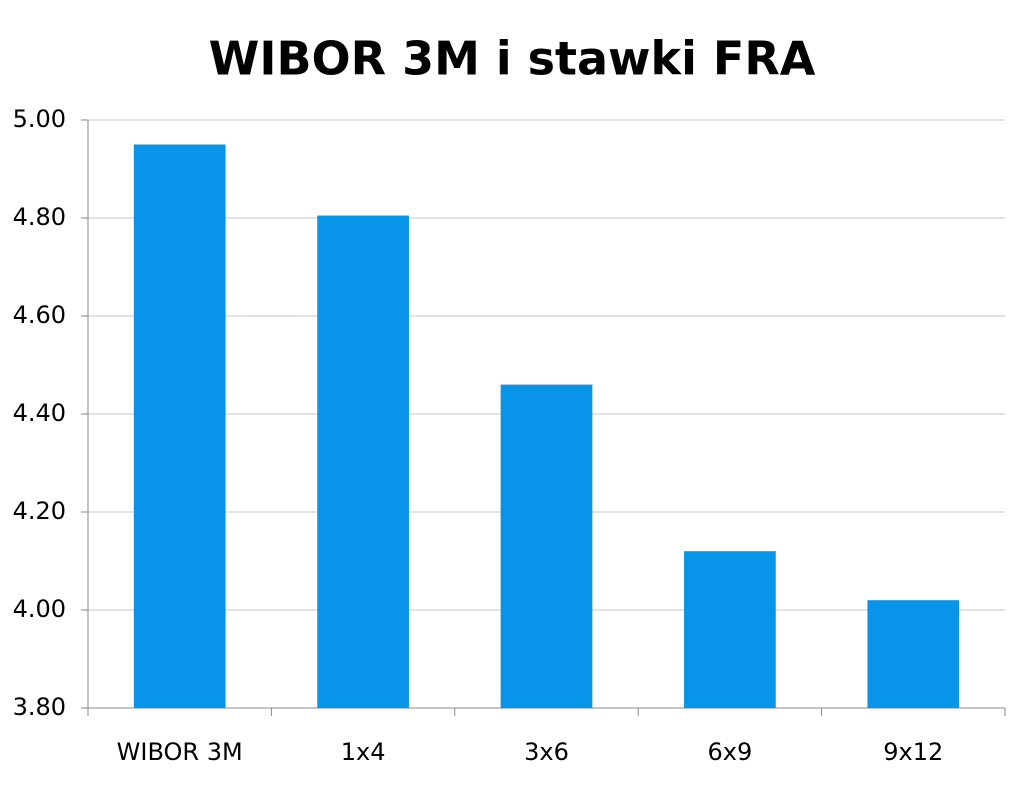 This screenshot has width=1024, height=791. What do you see at coordinates (39, 217) in the screenshot?
I see `y-tick-label: 4.80` at bounding box center [39, 217].